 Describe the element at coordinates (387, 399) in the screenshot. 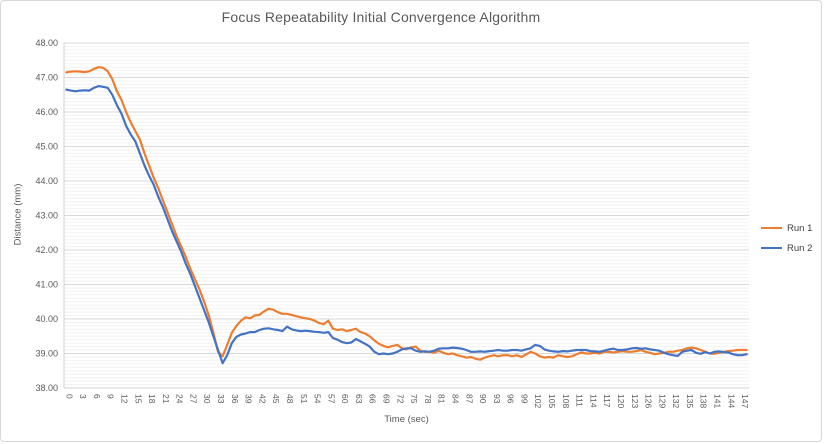

I see `x-tick-label: 69` at that location.